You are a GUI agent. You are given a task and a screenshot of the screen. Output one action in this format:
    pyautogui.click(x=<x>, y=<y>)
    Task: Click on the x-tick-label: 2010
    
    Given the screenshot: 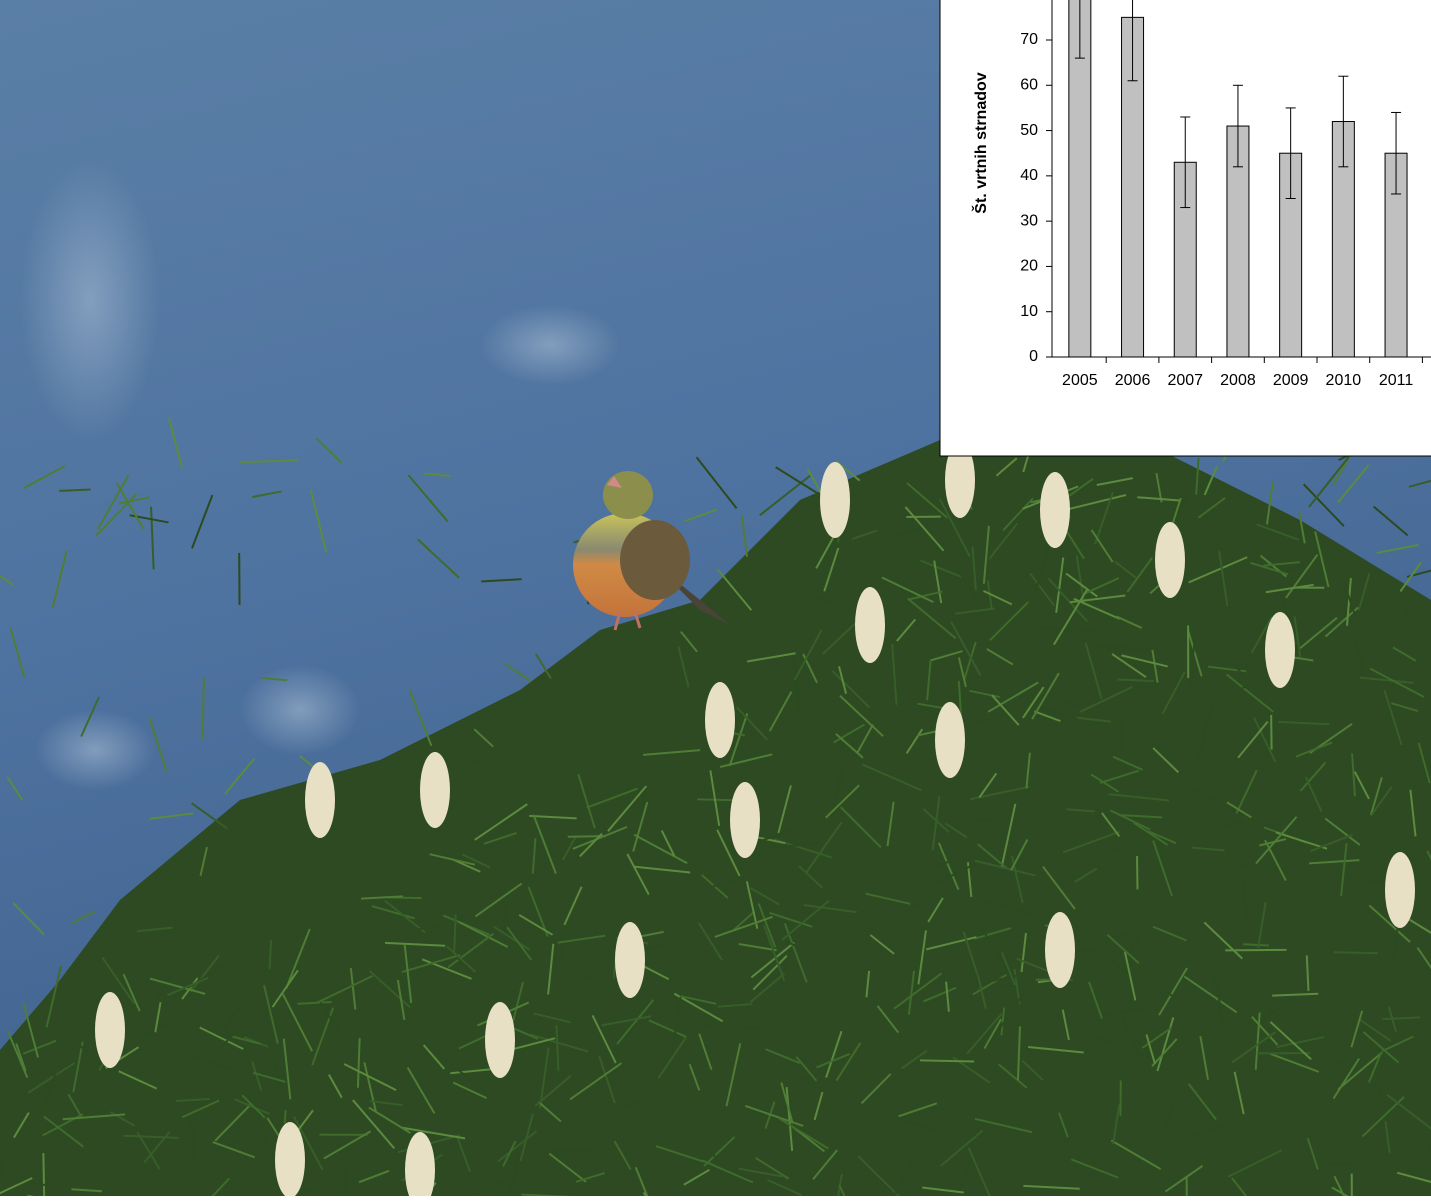 What is the action you would take?
    pyautogui.click(x=1344, y=380)
    